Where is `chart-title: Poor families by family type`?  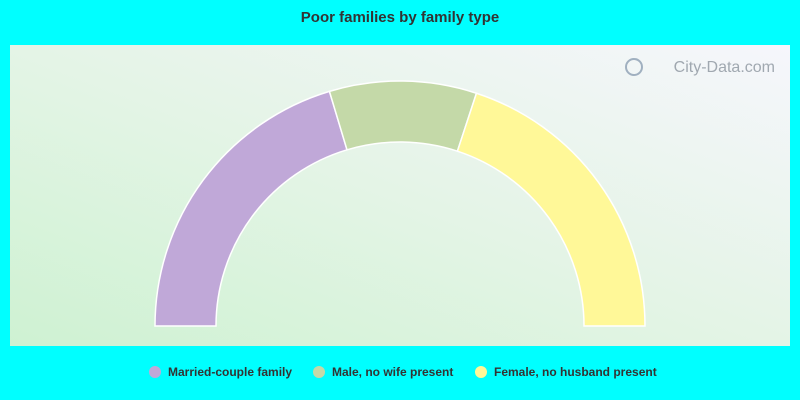 chart-title: Poor families by family type is located at coordinates (400, 17).